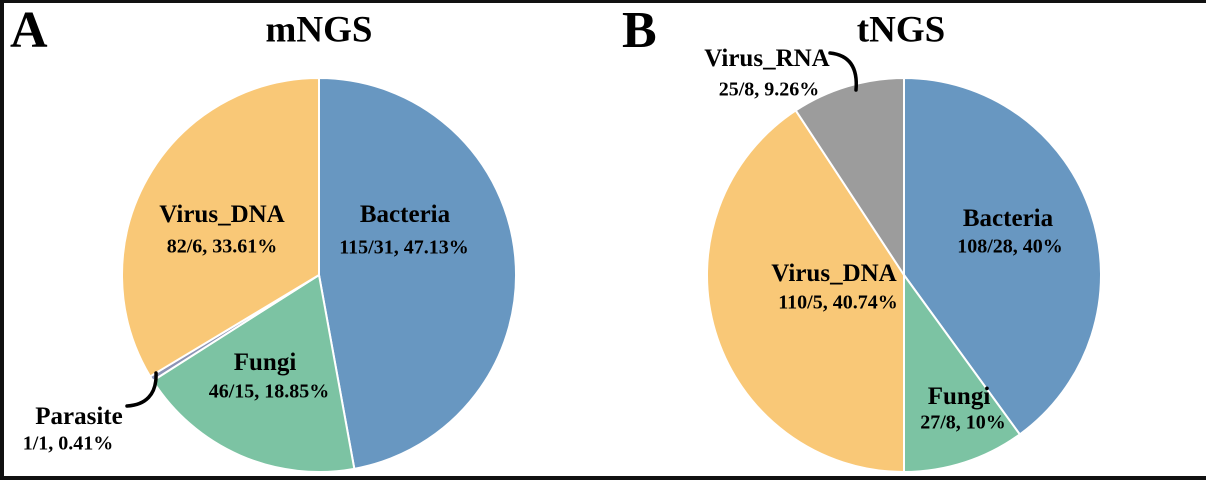 This screenshot has height=480, width=1206. I want to click on slice-value-virus-rna-b: 25/8, 9.26%, so click(769, 89).